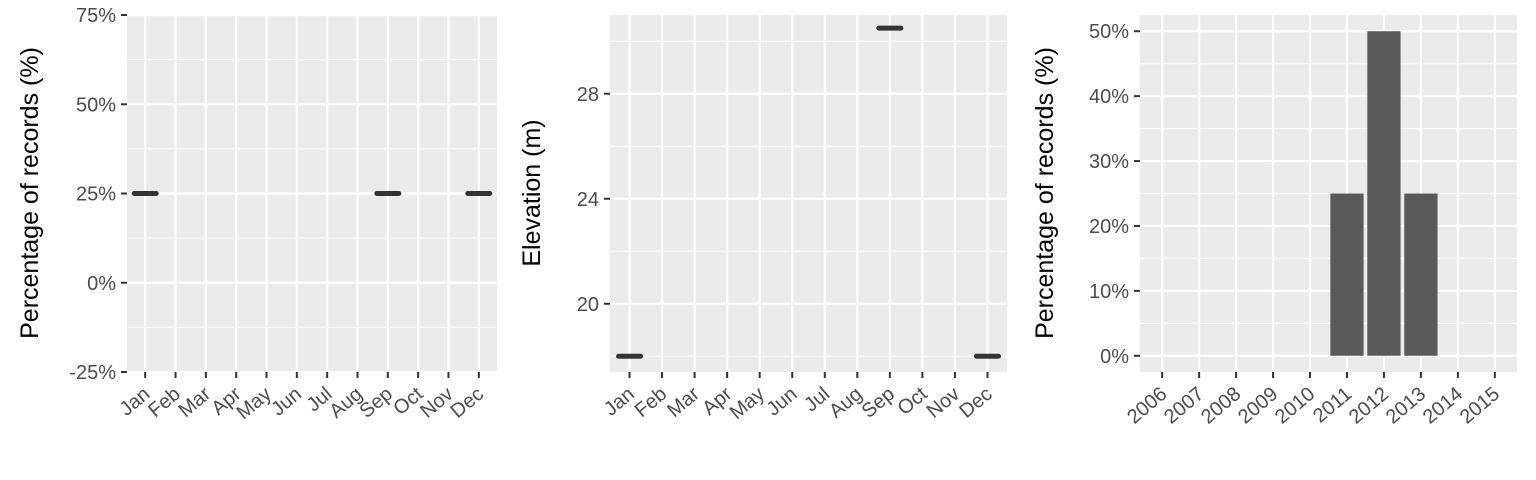  What do you see at coordinates (1258, 405) in the screenshot?
I see `x-tick-label: 2009` at bounding box center [1258, 405].